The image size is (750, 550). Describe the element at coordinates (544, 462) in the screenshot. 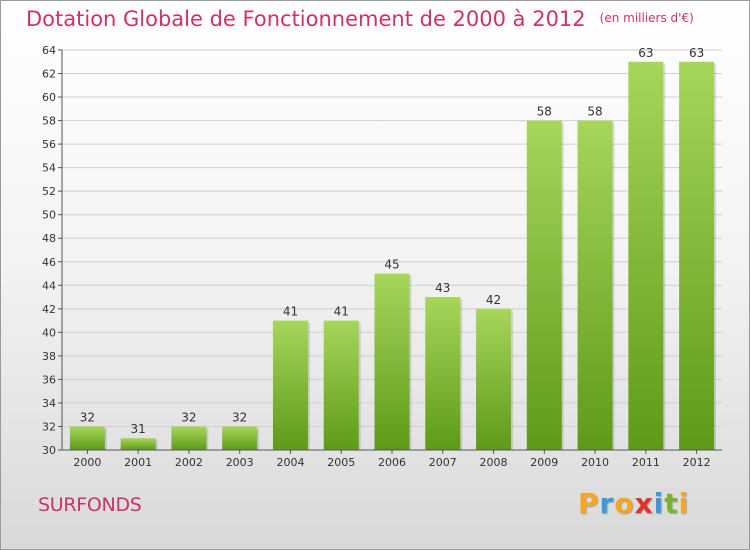

I see `x-tick-label: 2009` at that location.